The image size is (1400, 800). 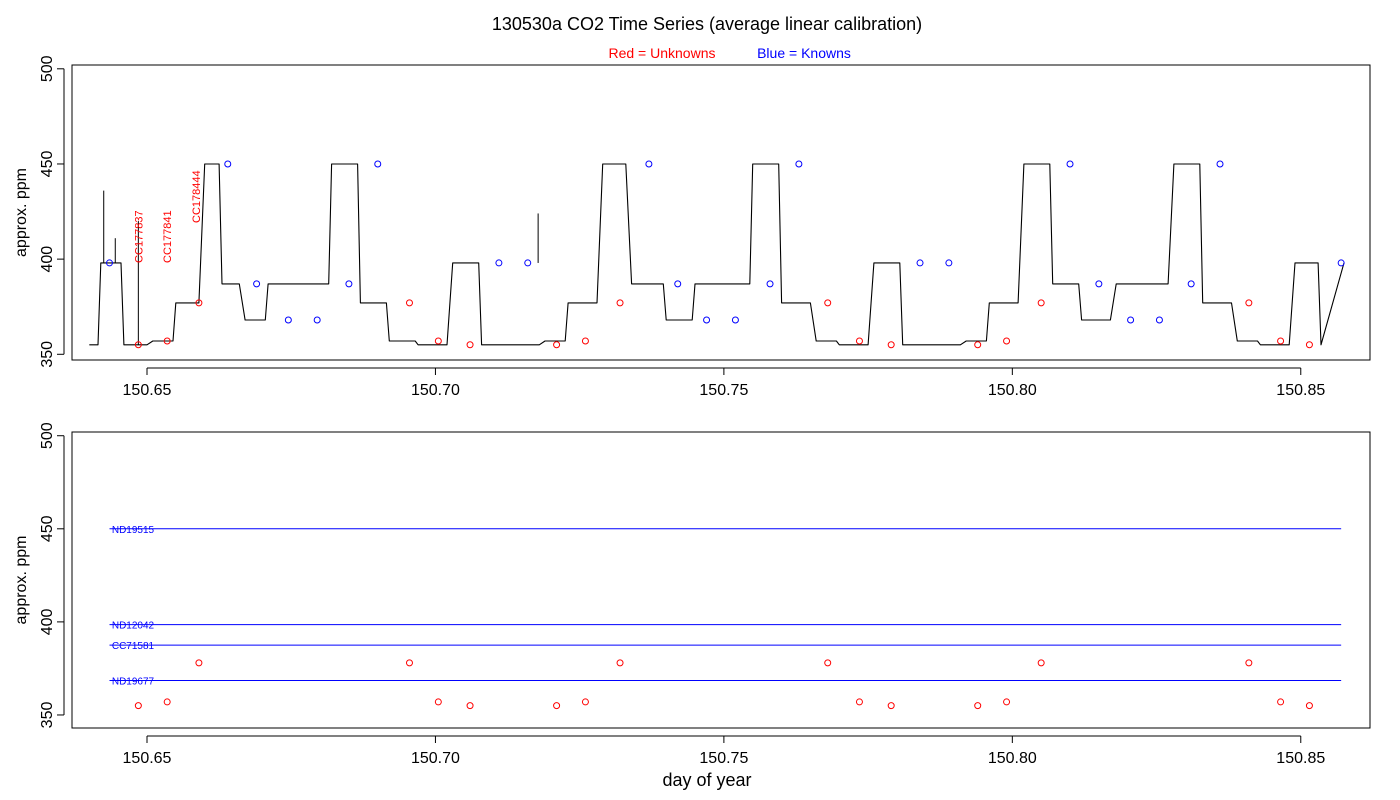 I want to click on unknown-annotation: CC177841, so click(x=168, y=236).